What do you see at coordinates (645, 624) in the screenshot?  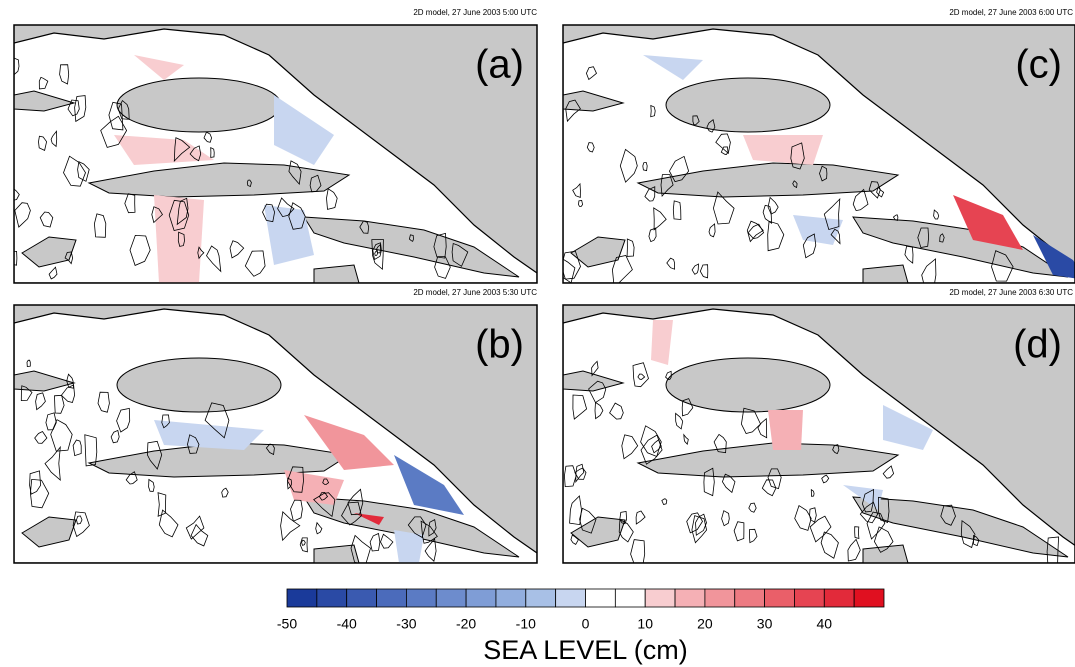 I see `colorbar-tick-label: 10` at bounding box center [645, 624].